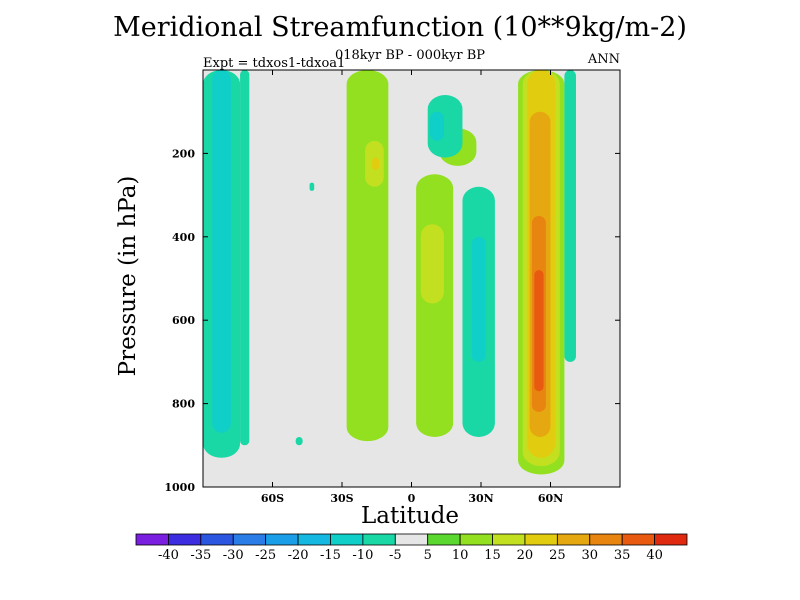  Describe the element at coordinates (589, 555) in the screenshot. I see `colorbar-label: 30` at that location.